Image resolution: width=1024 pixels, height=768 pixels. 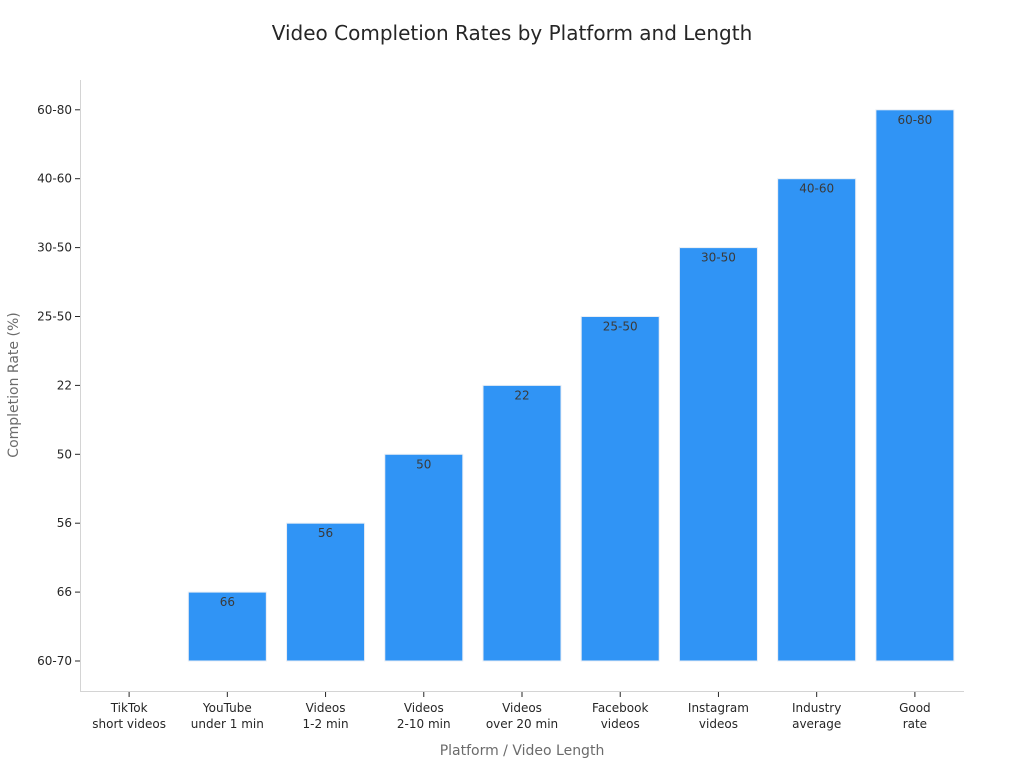 What do you see at coordinates (521, 395) in the screenshot?
I see `data-label: 22` at bounding box center [521, 395].